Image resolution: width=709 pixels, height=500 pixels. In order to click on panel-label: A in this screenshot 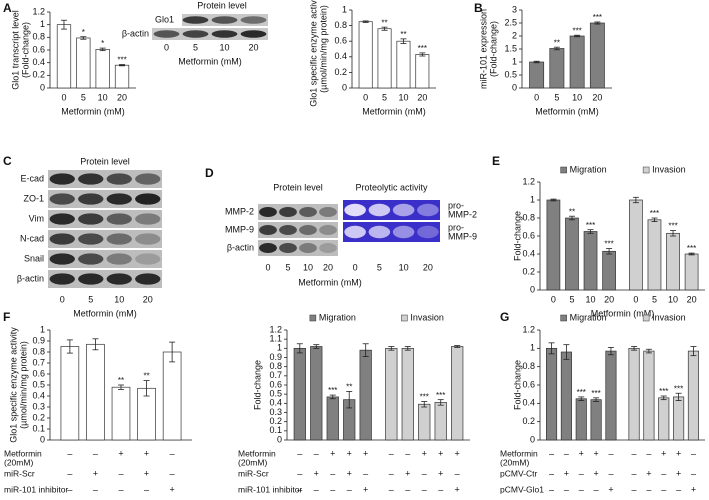, I will do `click(7, 8)`.